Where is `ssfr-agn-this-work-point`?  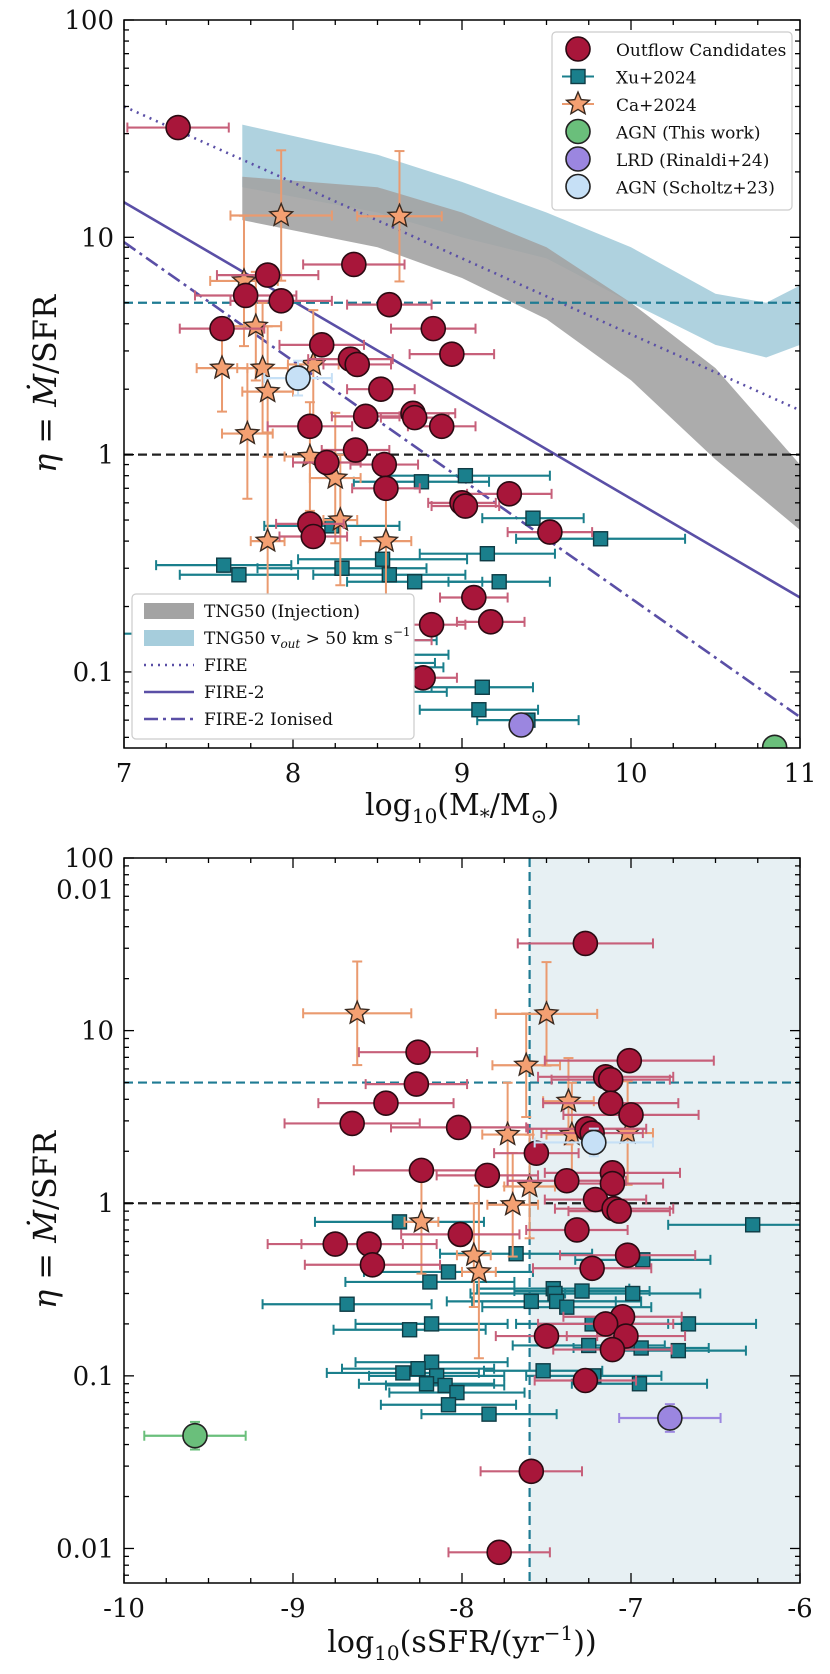 ssfr-agn-this-work-point is located at coordinates (195, 1435).